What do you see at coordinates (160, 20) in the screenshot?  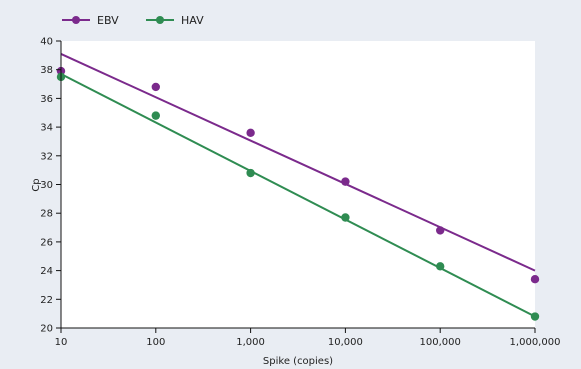 I see `legend-marker-hav` at bounding box center [160, 20].